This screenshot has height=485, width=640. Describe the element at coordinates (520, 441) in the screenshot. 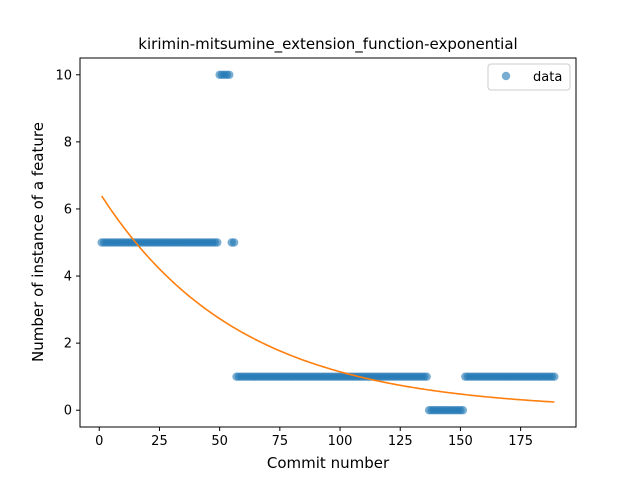

I see `x-tick-label: 175` at that location.